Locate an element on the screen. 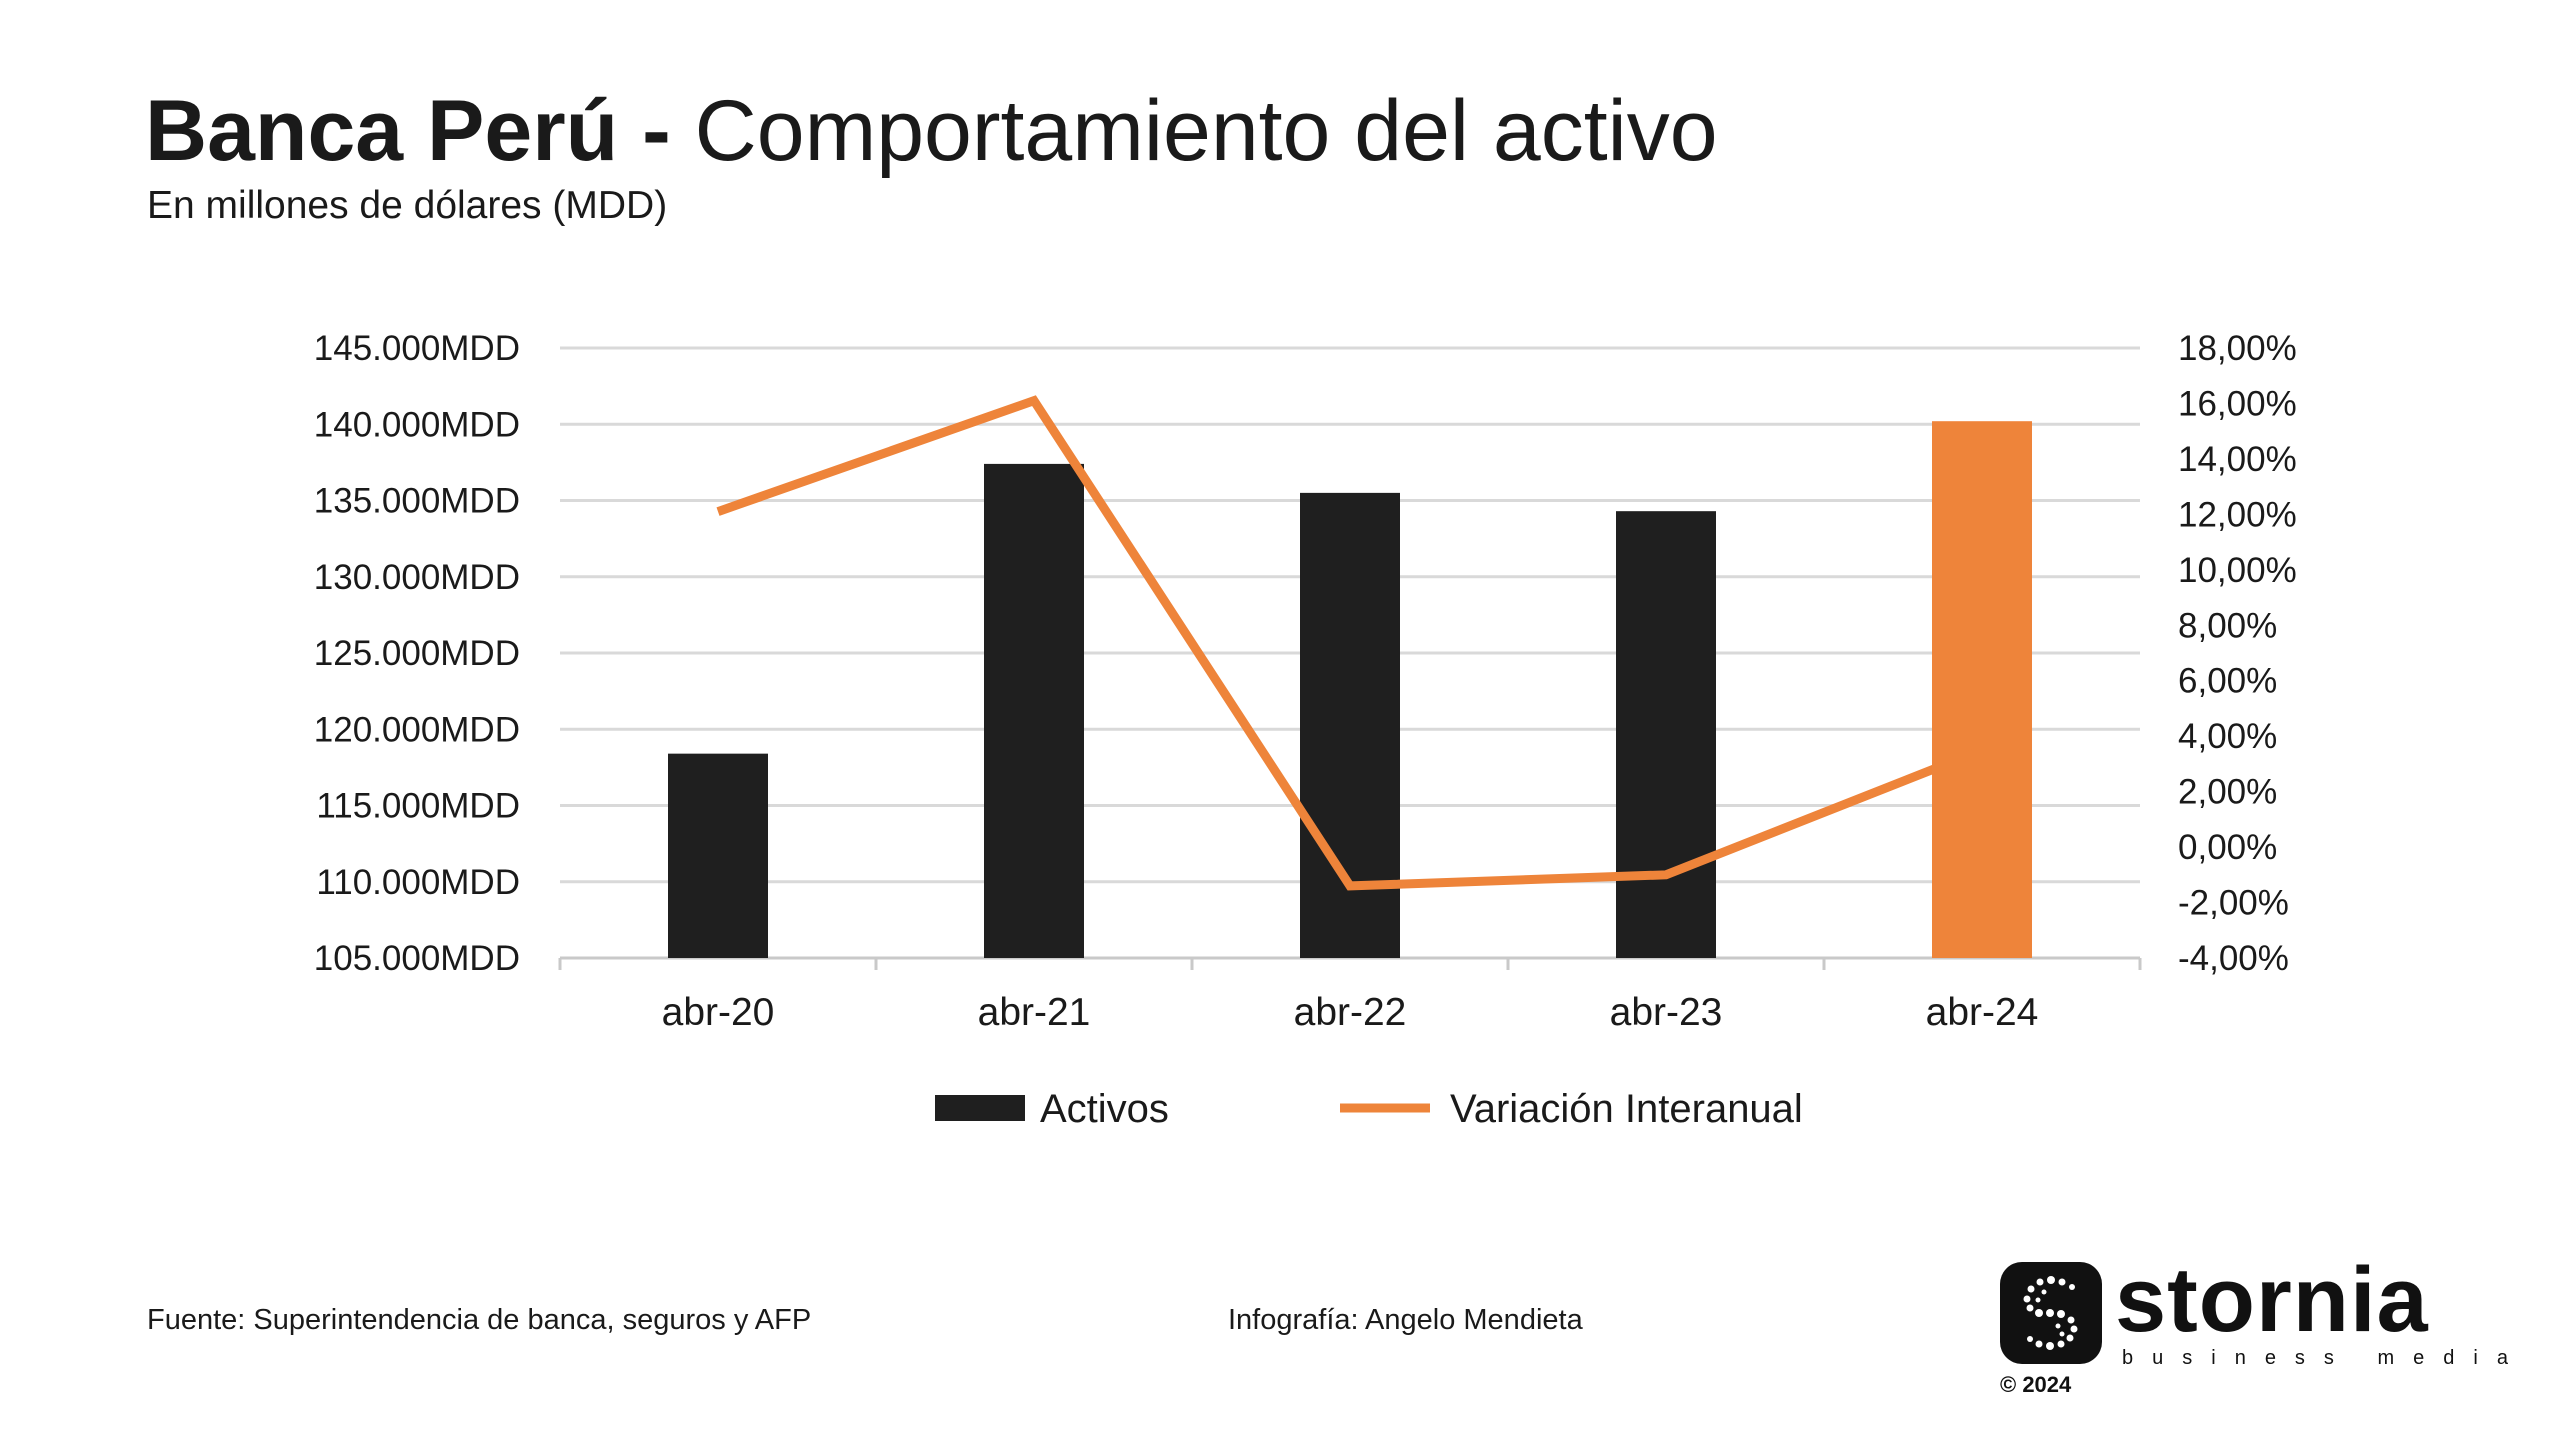  x-category-label: abr-22 is located at coordinates (1350, 1012).